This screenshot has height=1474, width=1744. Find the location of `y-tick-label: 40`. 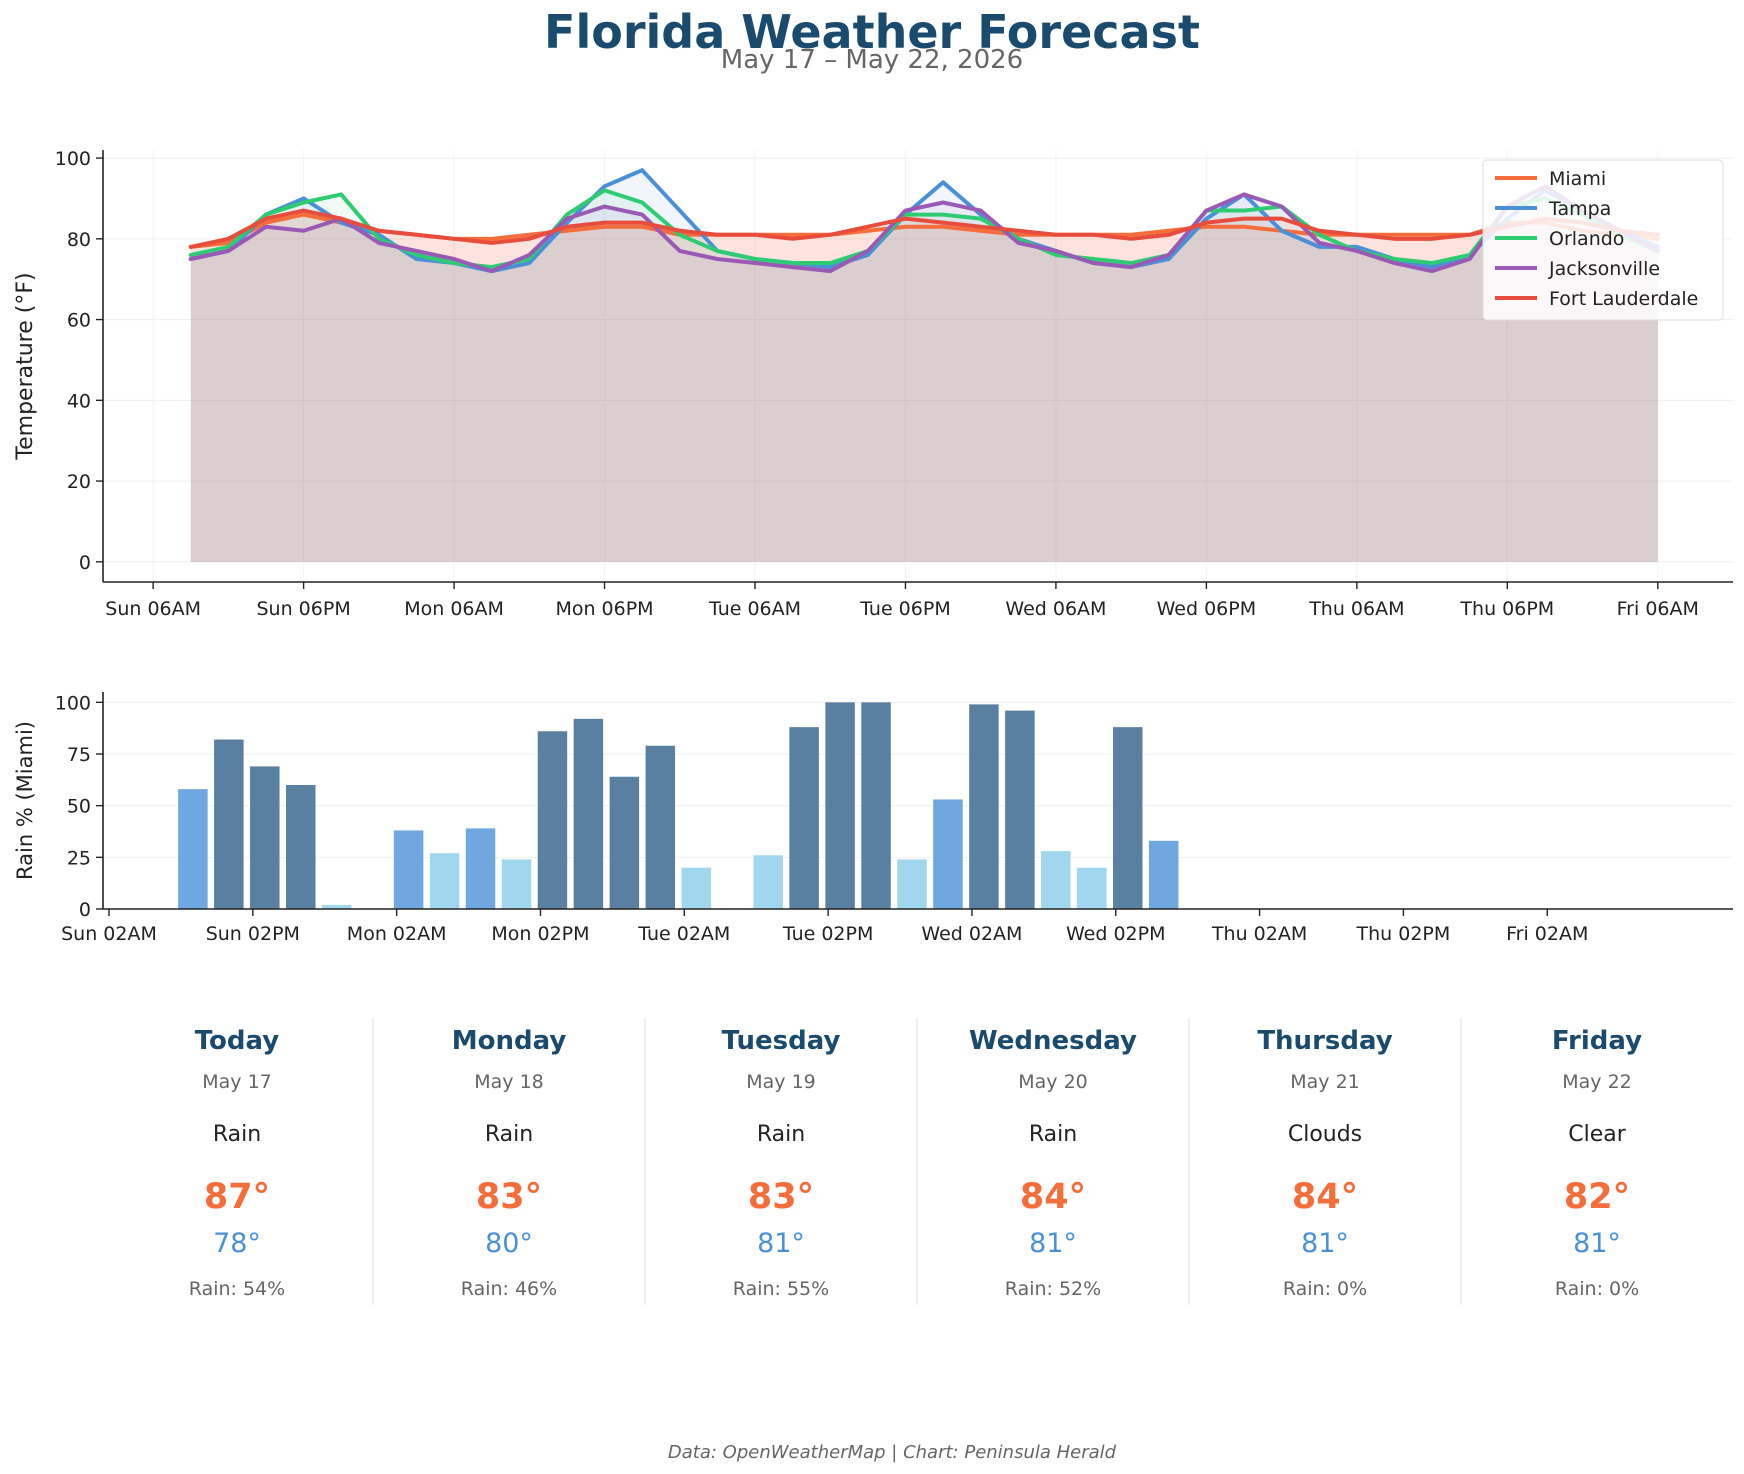

y-tick-label: 40 is located at coordinates (79, 401).